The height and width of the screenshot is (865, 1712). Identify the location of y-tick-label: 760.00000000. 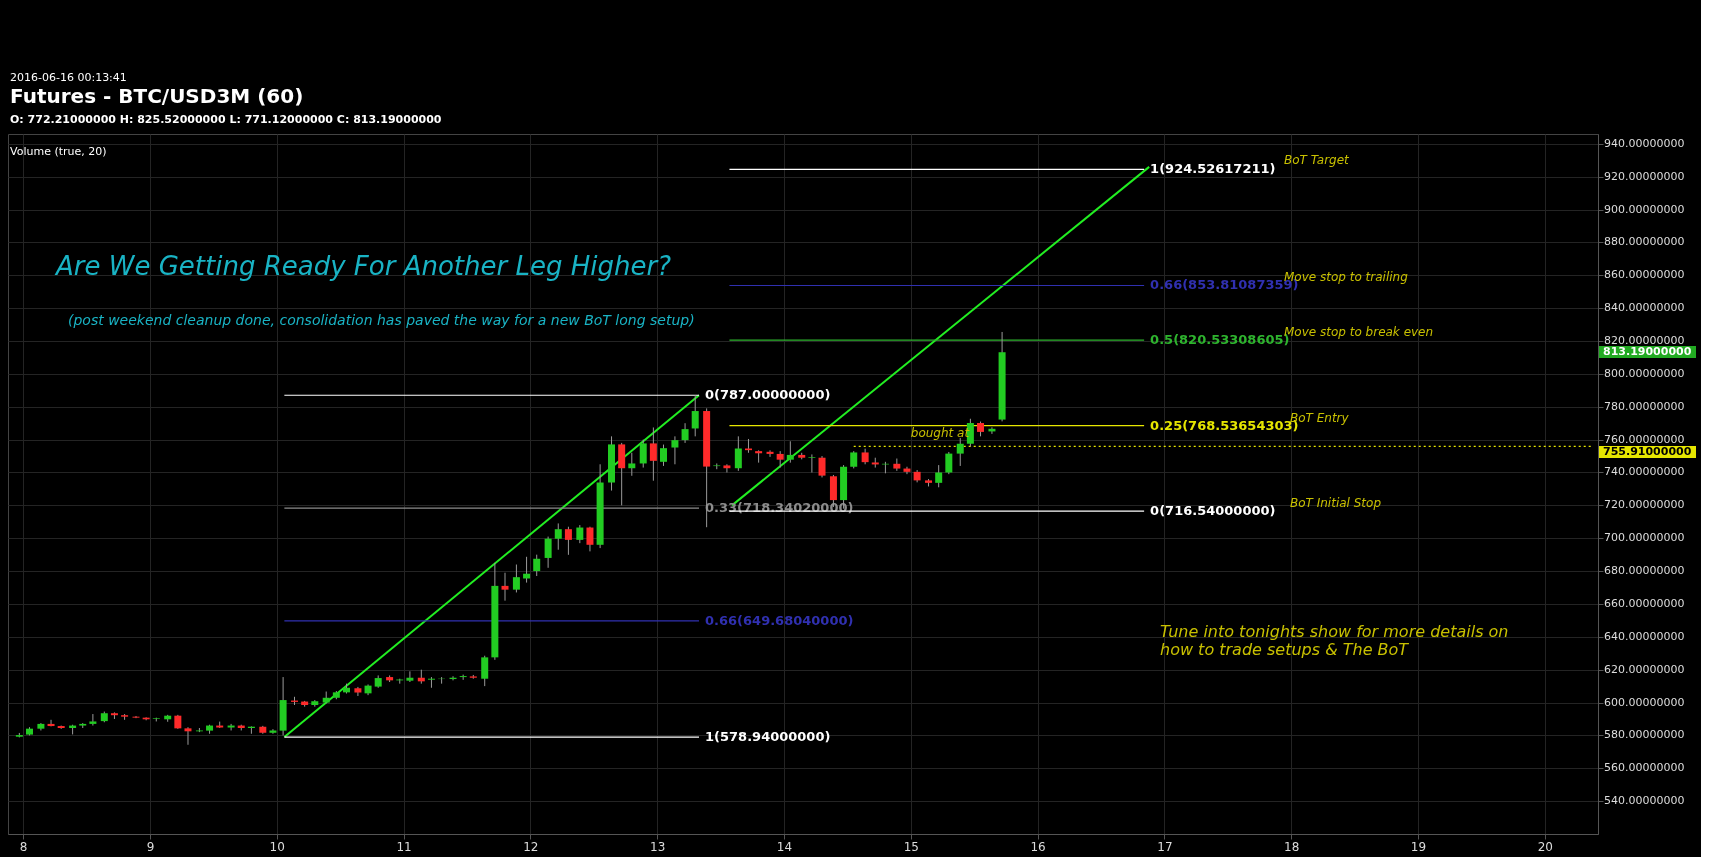
(1644, 439).